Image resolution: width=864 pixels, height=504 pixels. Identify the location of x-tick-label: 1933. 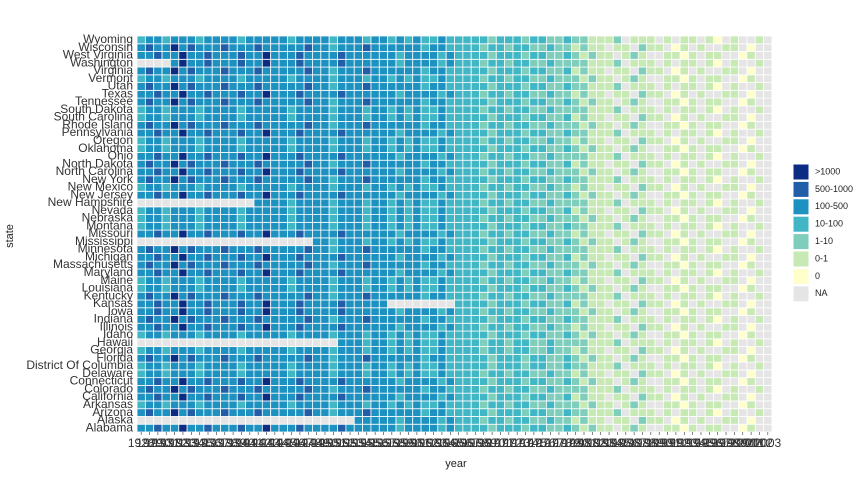
(183, 443).